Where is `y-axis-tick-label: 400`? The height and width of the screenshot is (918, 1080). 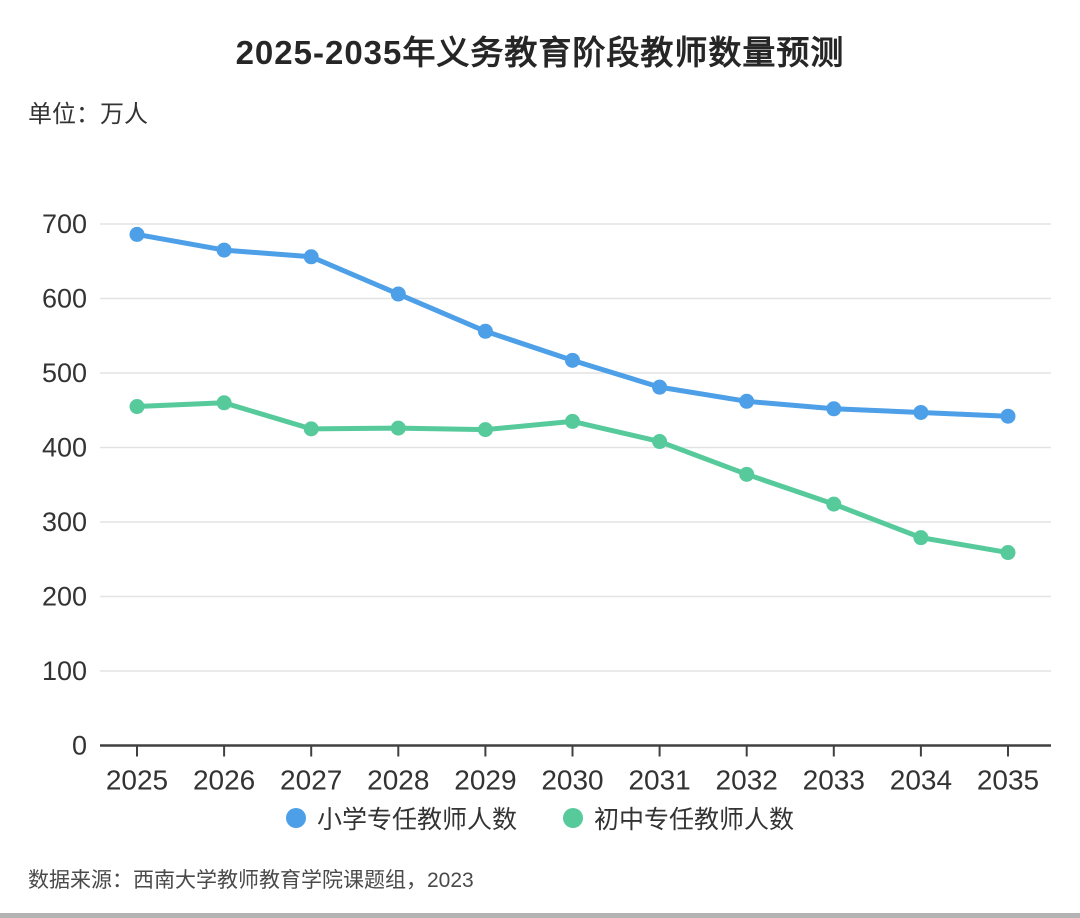
y-axis-tick-label: 400 is located at coordinates (64, 448).